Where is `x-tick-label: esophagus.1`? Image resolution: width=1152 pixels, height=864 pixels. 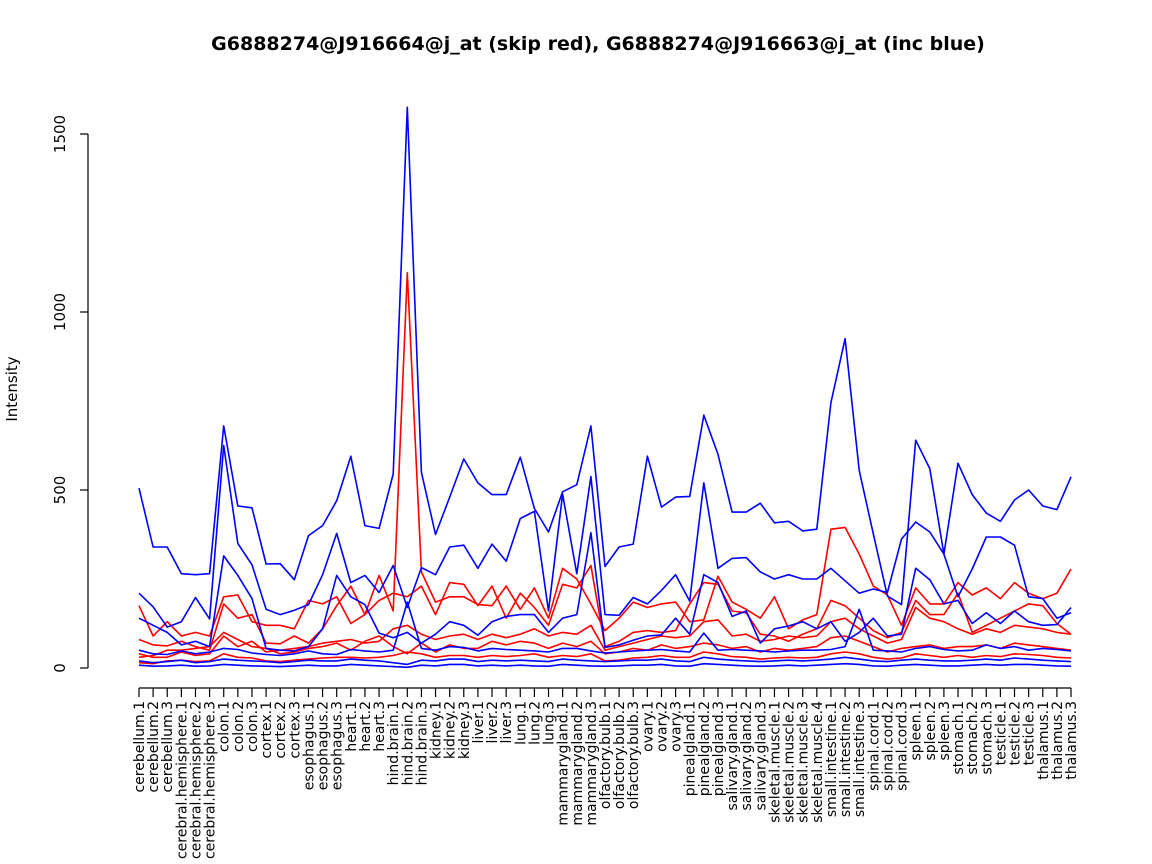
x-tick-label: esophagus.1 is located at coordinates (309, 745).